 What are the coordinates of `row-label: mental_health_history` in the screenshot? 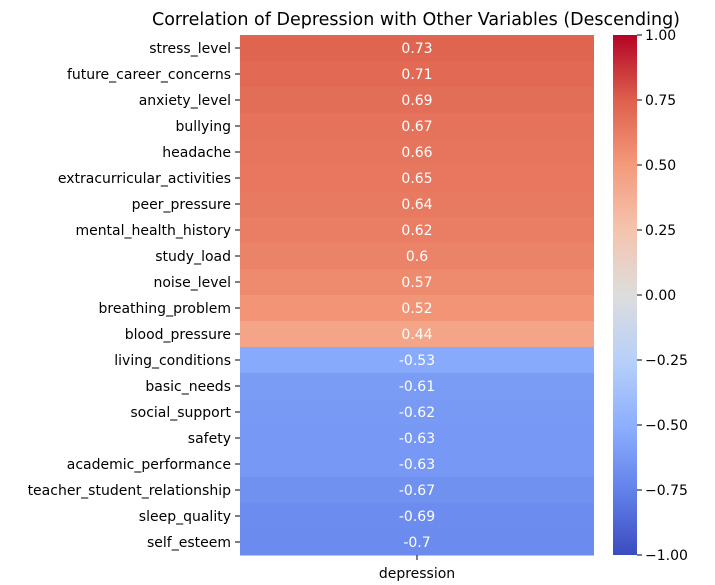 It's located at (153, 231).